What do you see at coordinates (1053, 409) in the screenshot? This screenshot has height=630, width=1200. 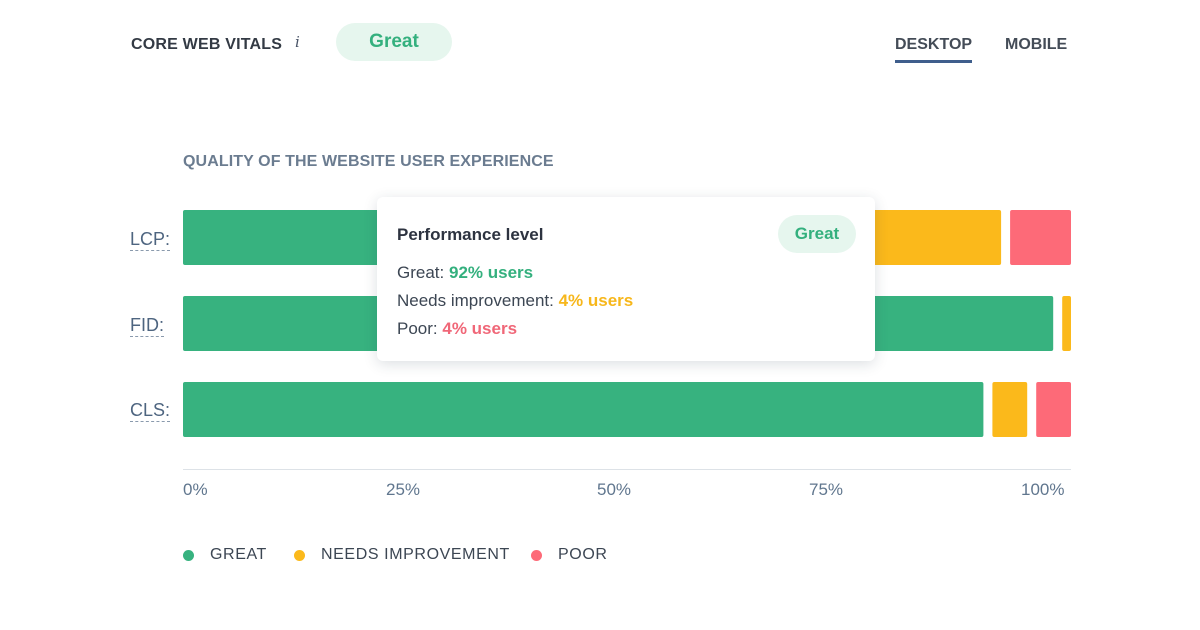 I see `bar-cls-poor` at bounding box center [1053, 409].